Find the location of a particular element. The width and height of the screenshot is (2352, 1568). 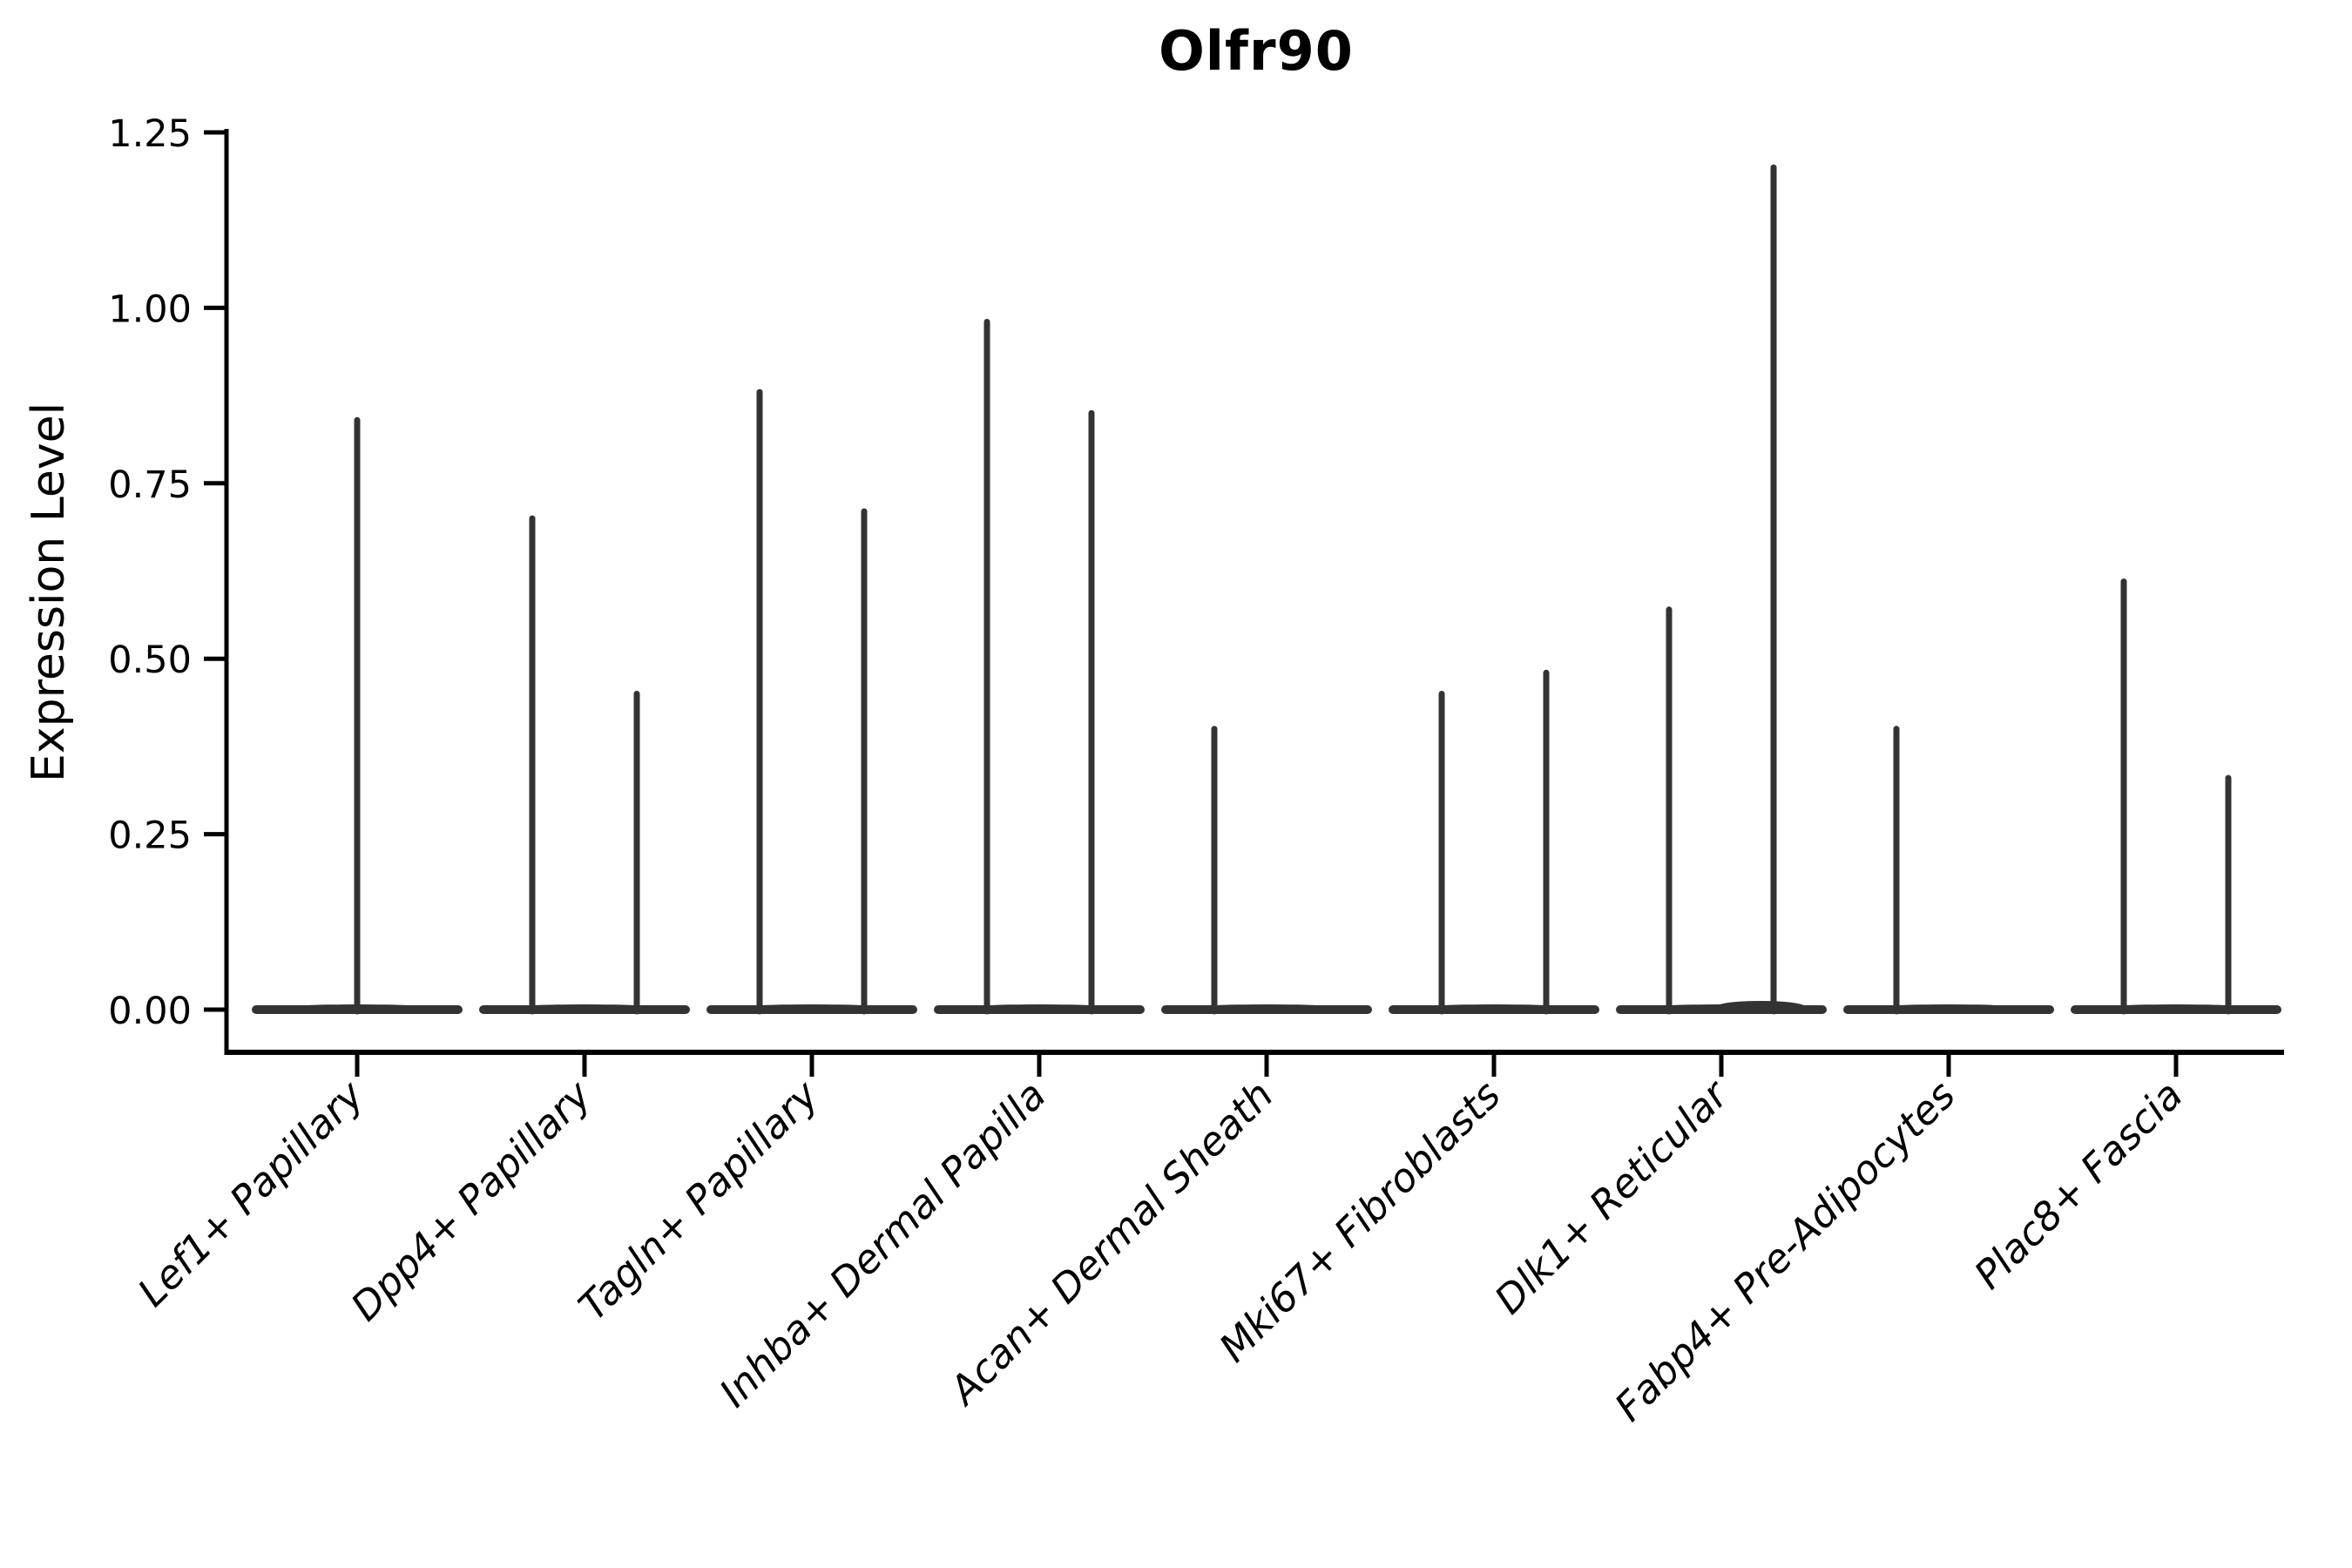

x-tick-label: Dpp4+ Papillary is located at coordinates (471, 1200).